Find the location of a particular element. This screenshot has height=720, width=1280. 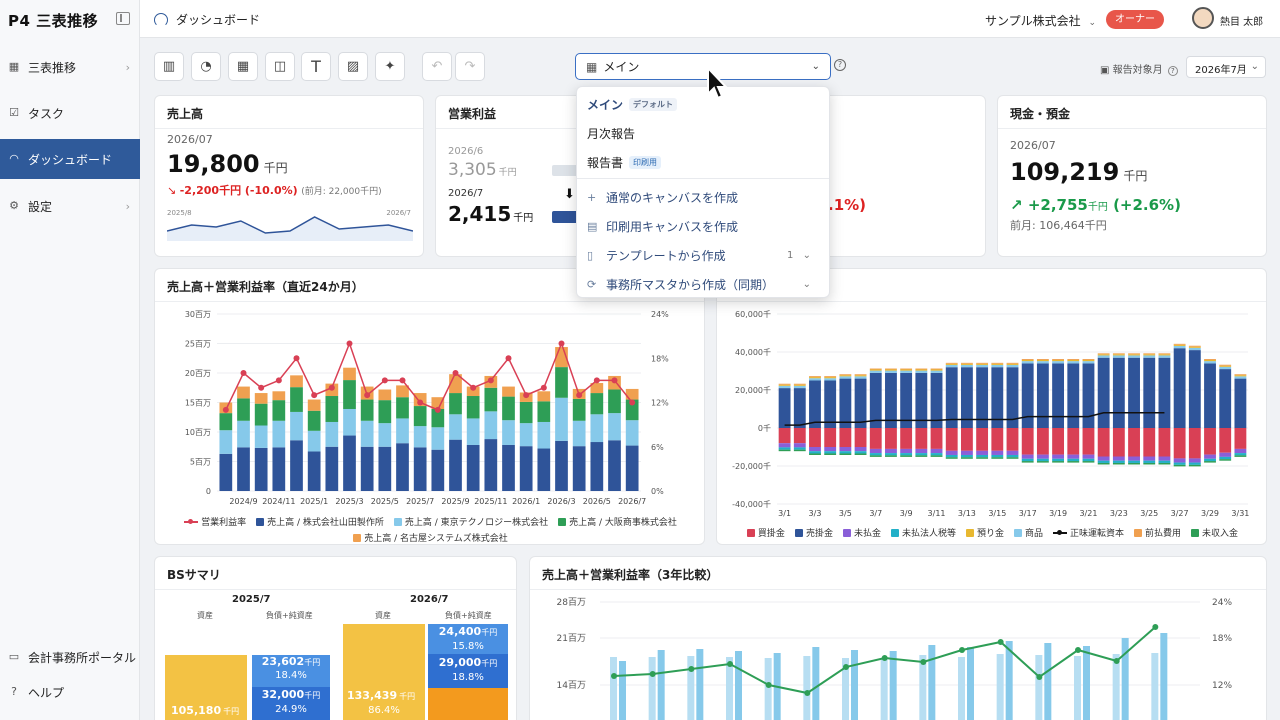

spark-end-label: 2026/7 is located at coordinates (398, 213).